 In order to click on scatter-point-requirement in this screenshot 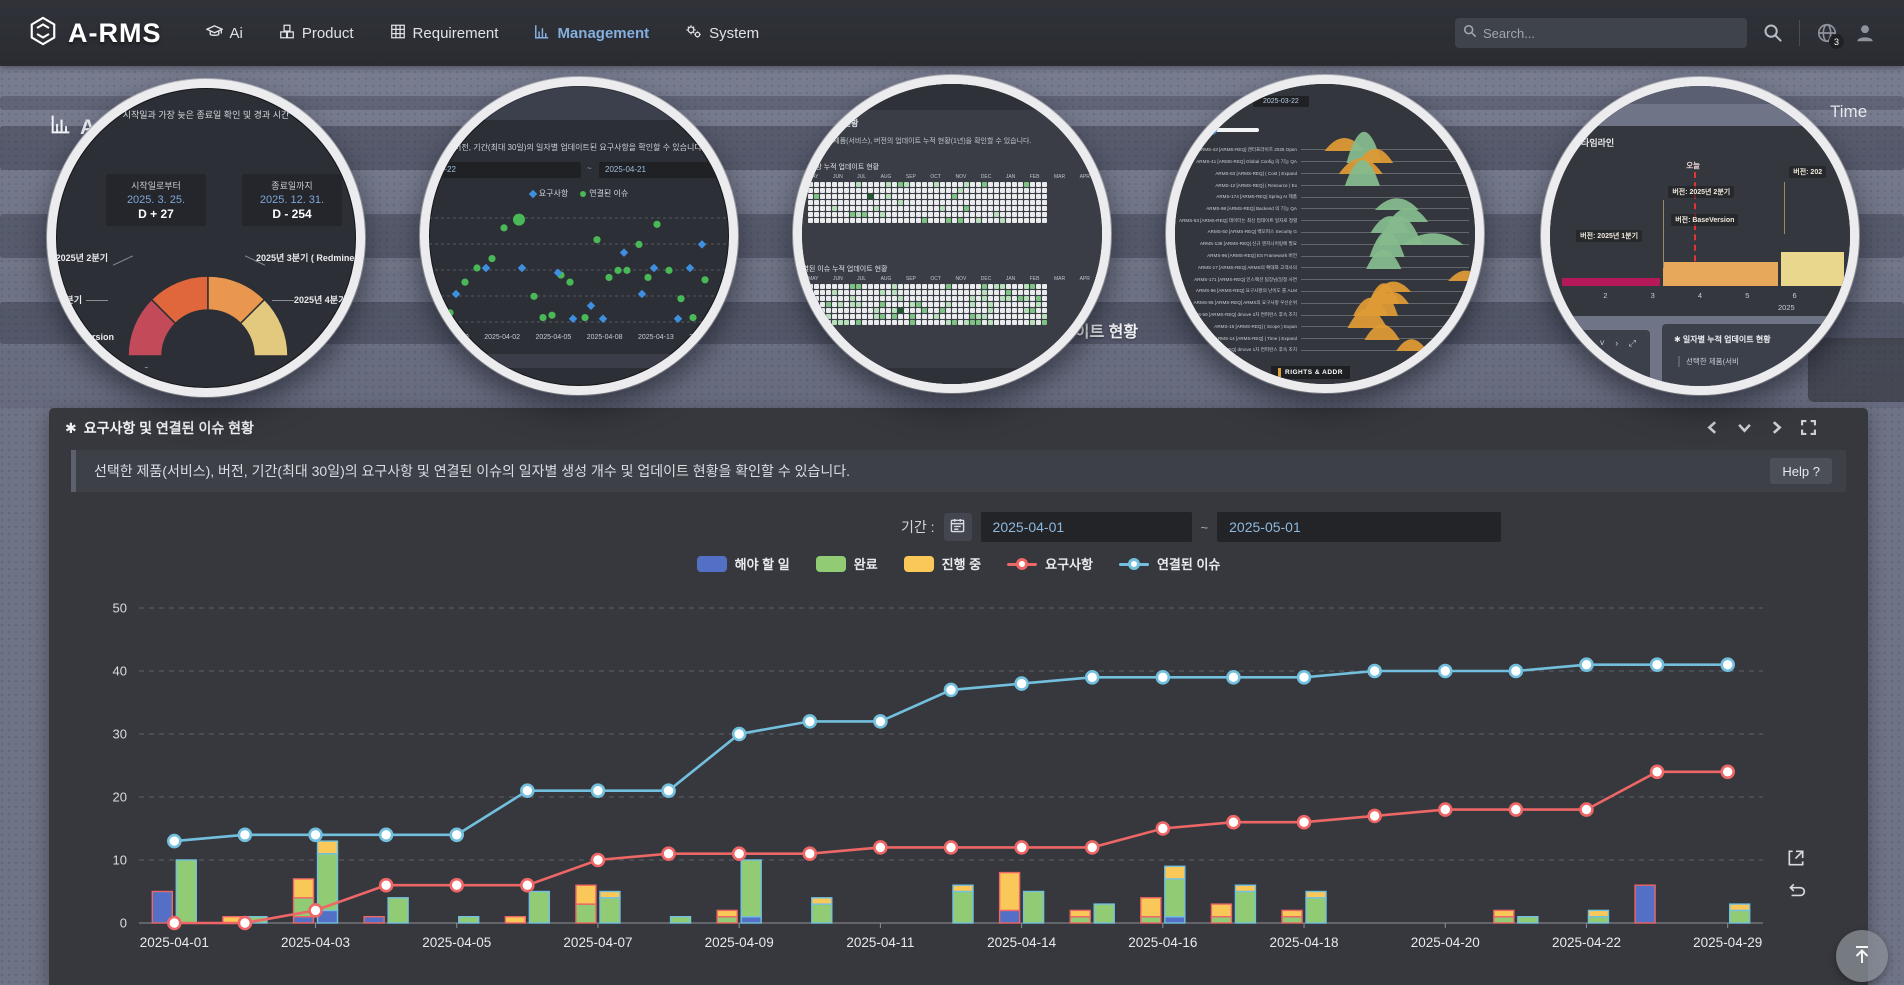, I will do `click(522, 268)`.